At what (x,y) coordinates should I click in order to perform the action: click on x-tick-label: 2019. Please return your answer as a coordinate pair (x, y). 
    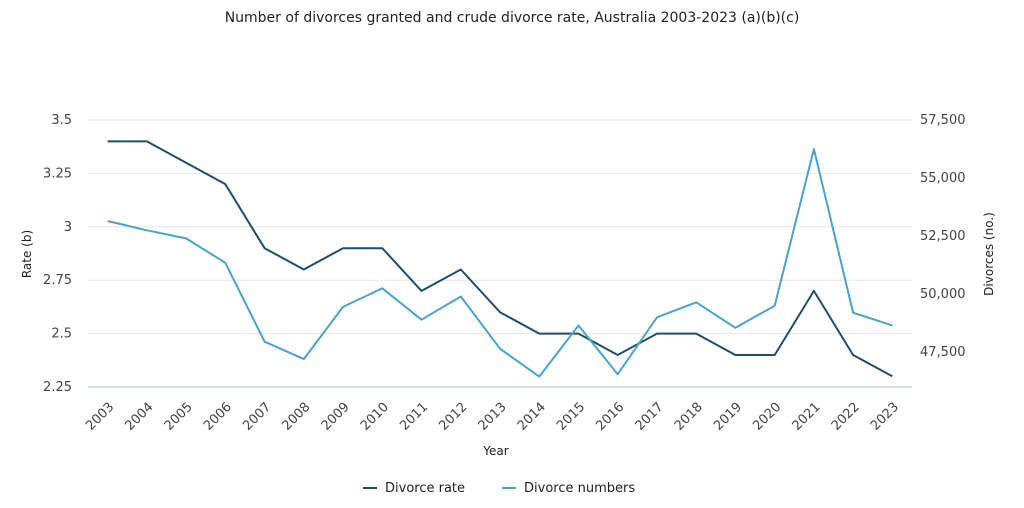
    Looking at the image, I should click on (728, 417).